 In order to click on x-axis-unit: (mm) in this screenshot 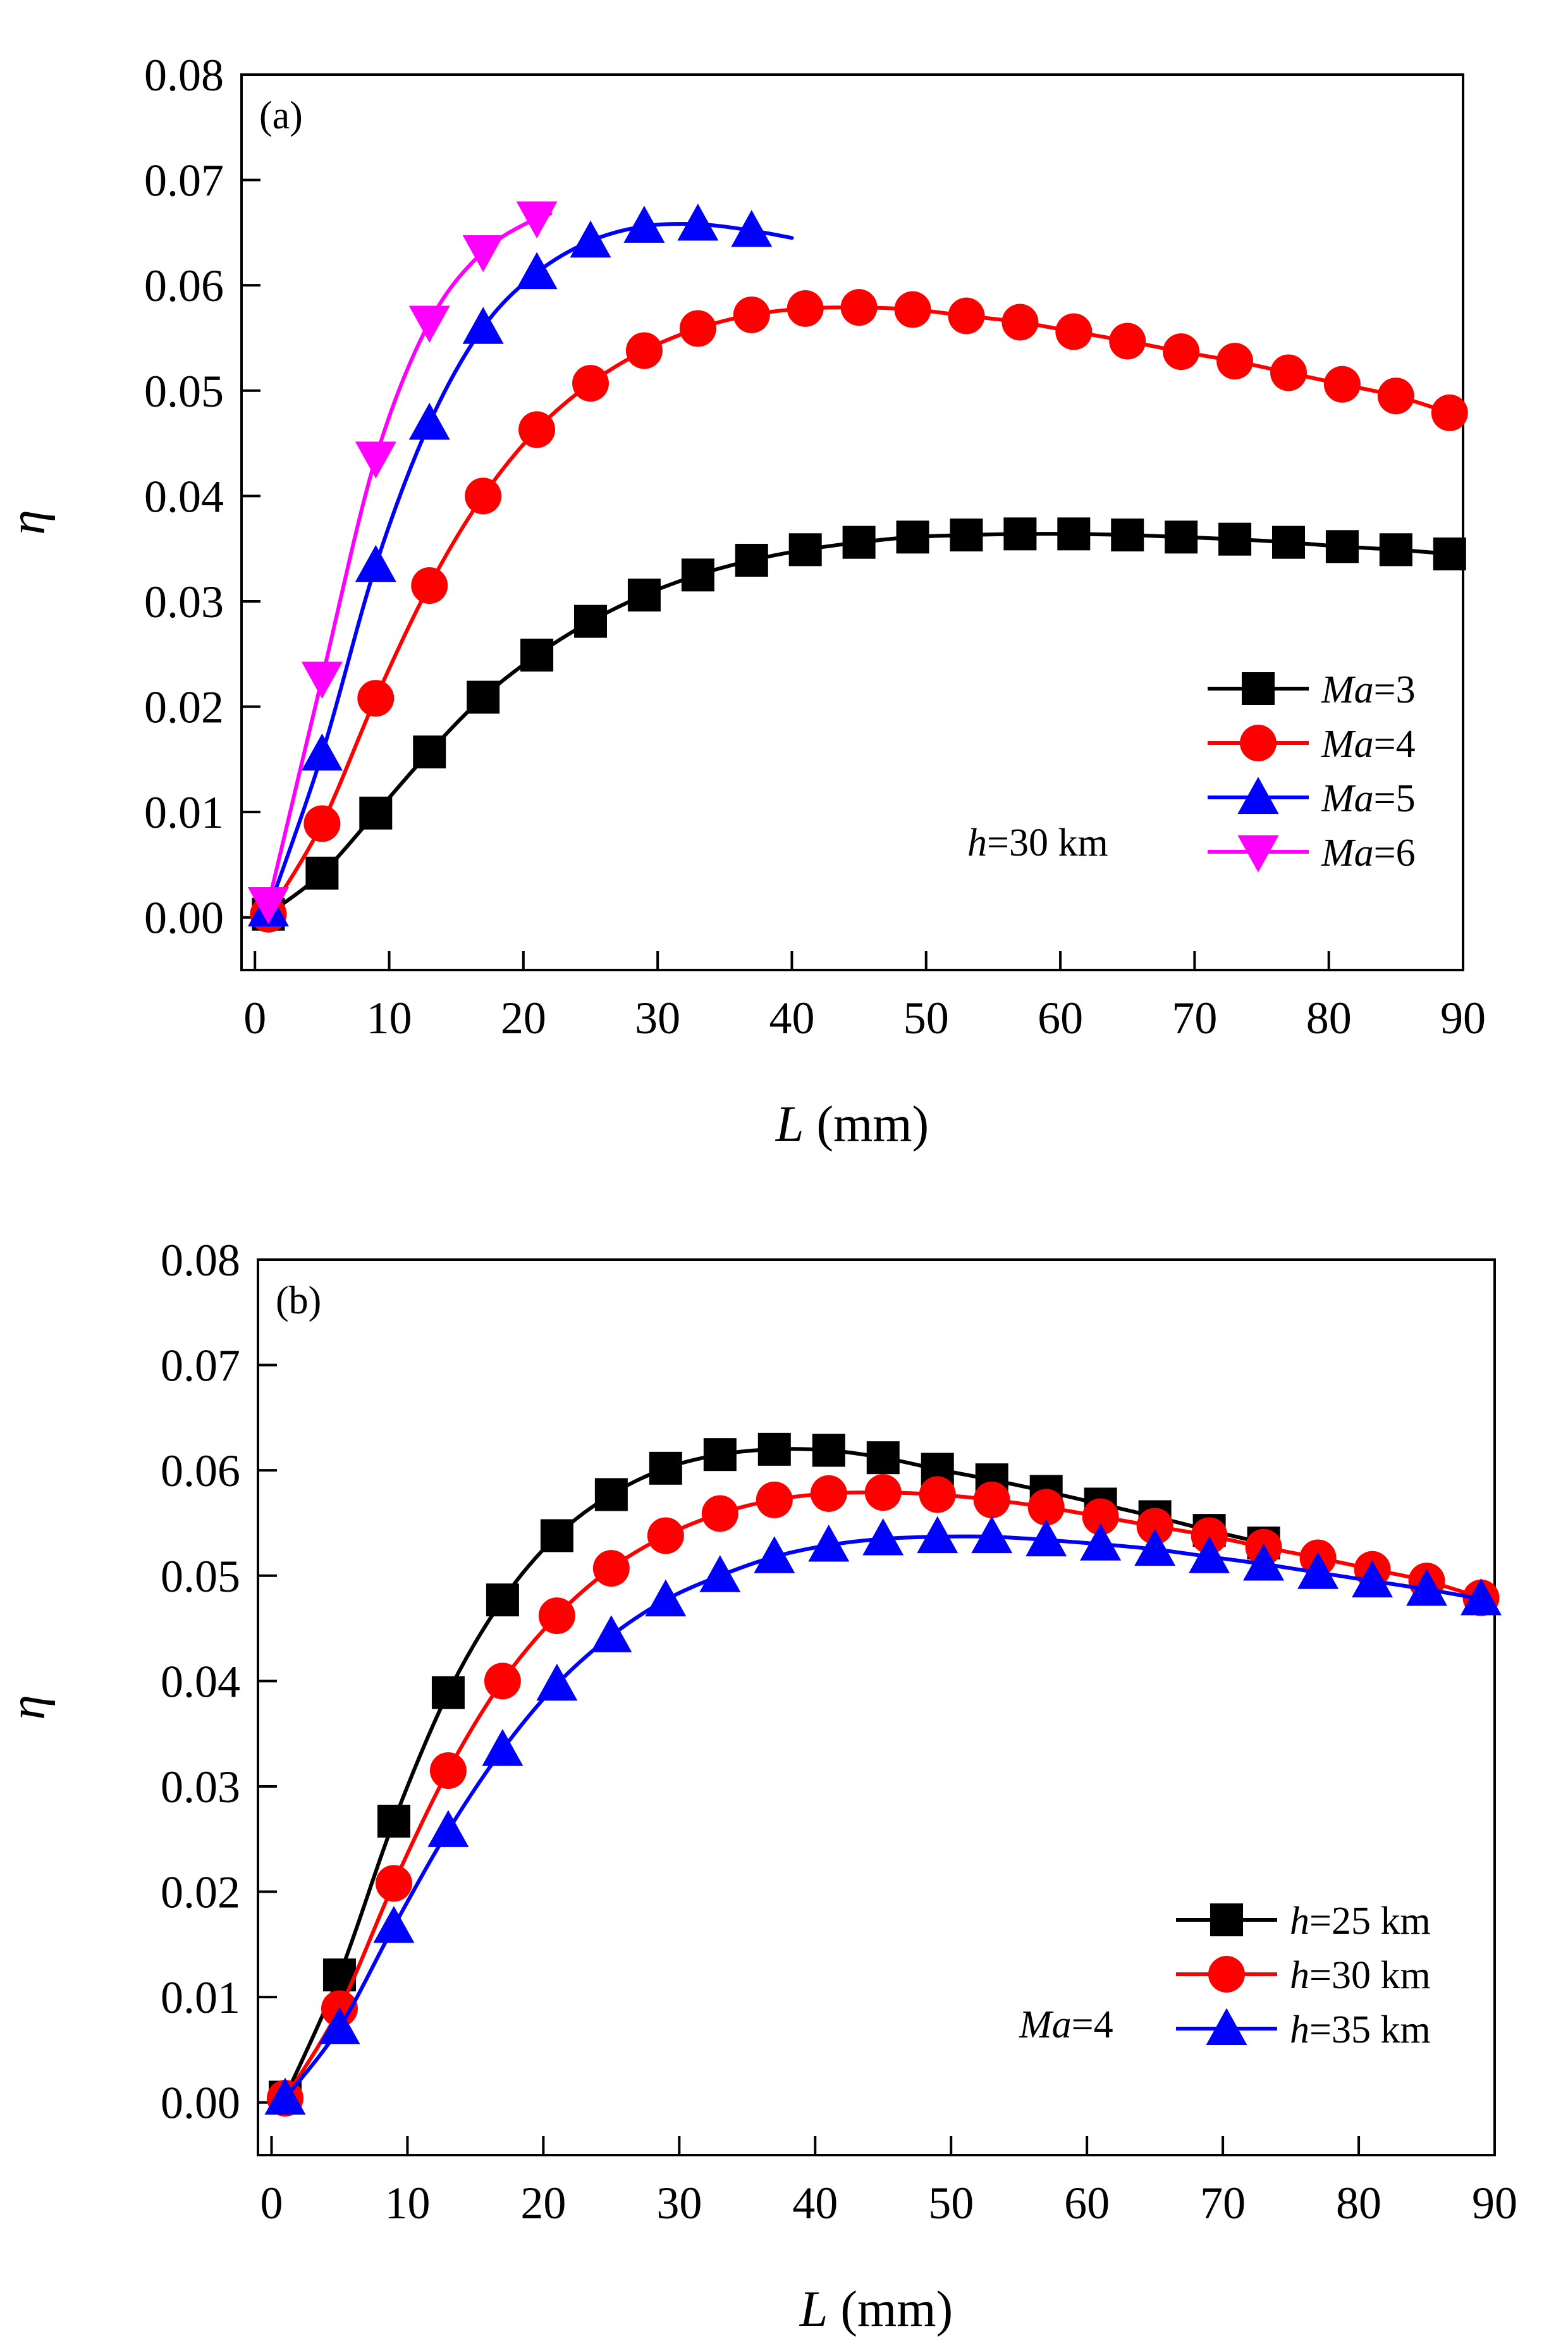, I will do `click(890, 2309)`.